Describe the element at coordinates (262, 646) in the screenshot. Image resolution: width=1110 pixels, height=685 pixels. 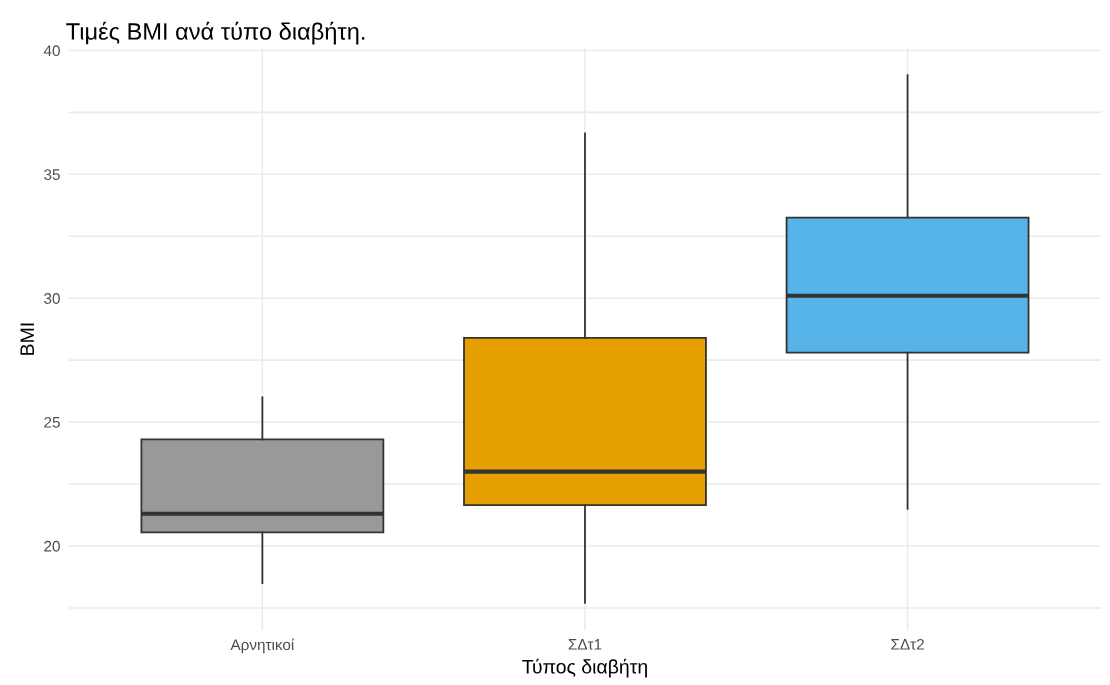
I see `x-tick-label: Αρνητικοί` at that location.